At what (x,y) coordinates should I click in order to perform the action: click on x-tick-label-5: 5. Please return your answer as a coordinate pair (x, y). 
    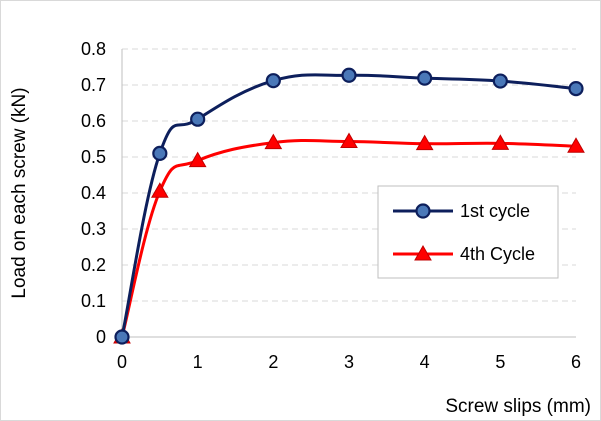
    Looking at the image, I should click on (500, 362).